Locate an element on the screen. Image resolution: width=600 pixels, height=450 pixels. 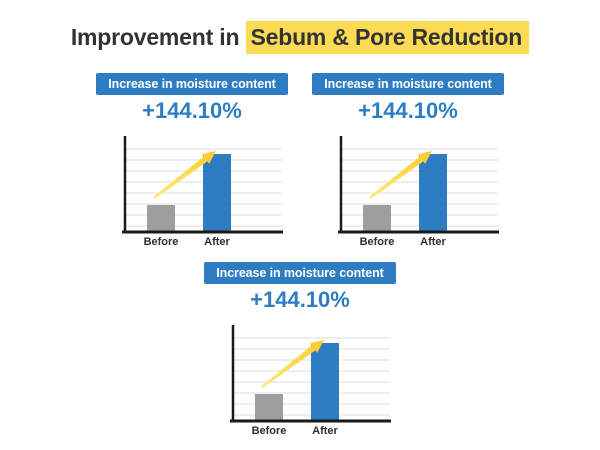
before-after-bar-chart-3: Before After is located at coordinates (310, 381).